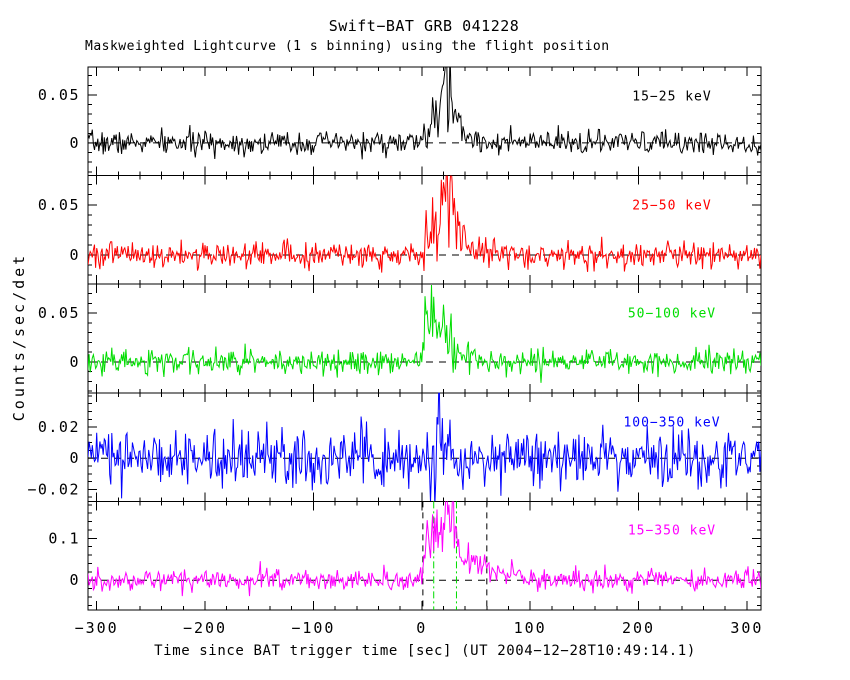 The image size is (850, 680). Describe the element at coordinates (672, 97) in the screenshot. I see `legend-15-25-kev: 15−25 keV` at that location.